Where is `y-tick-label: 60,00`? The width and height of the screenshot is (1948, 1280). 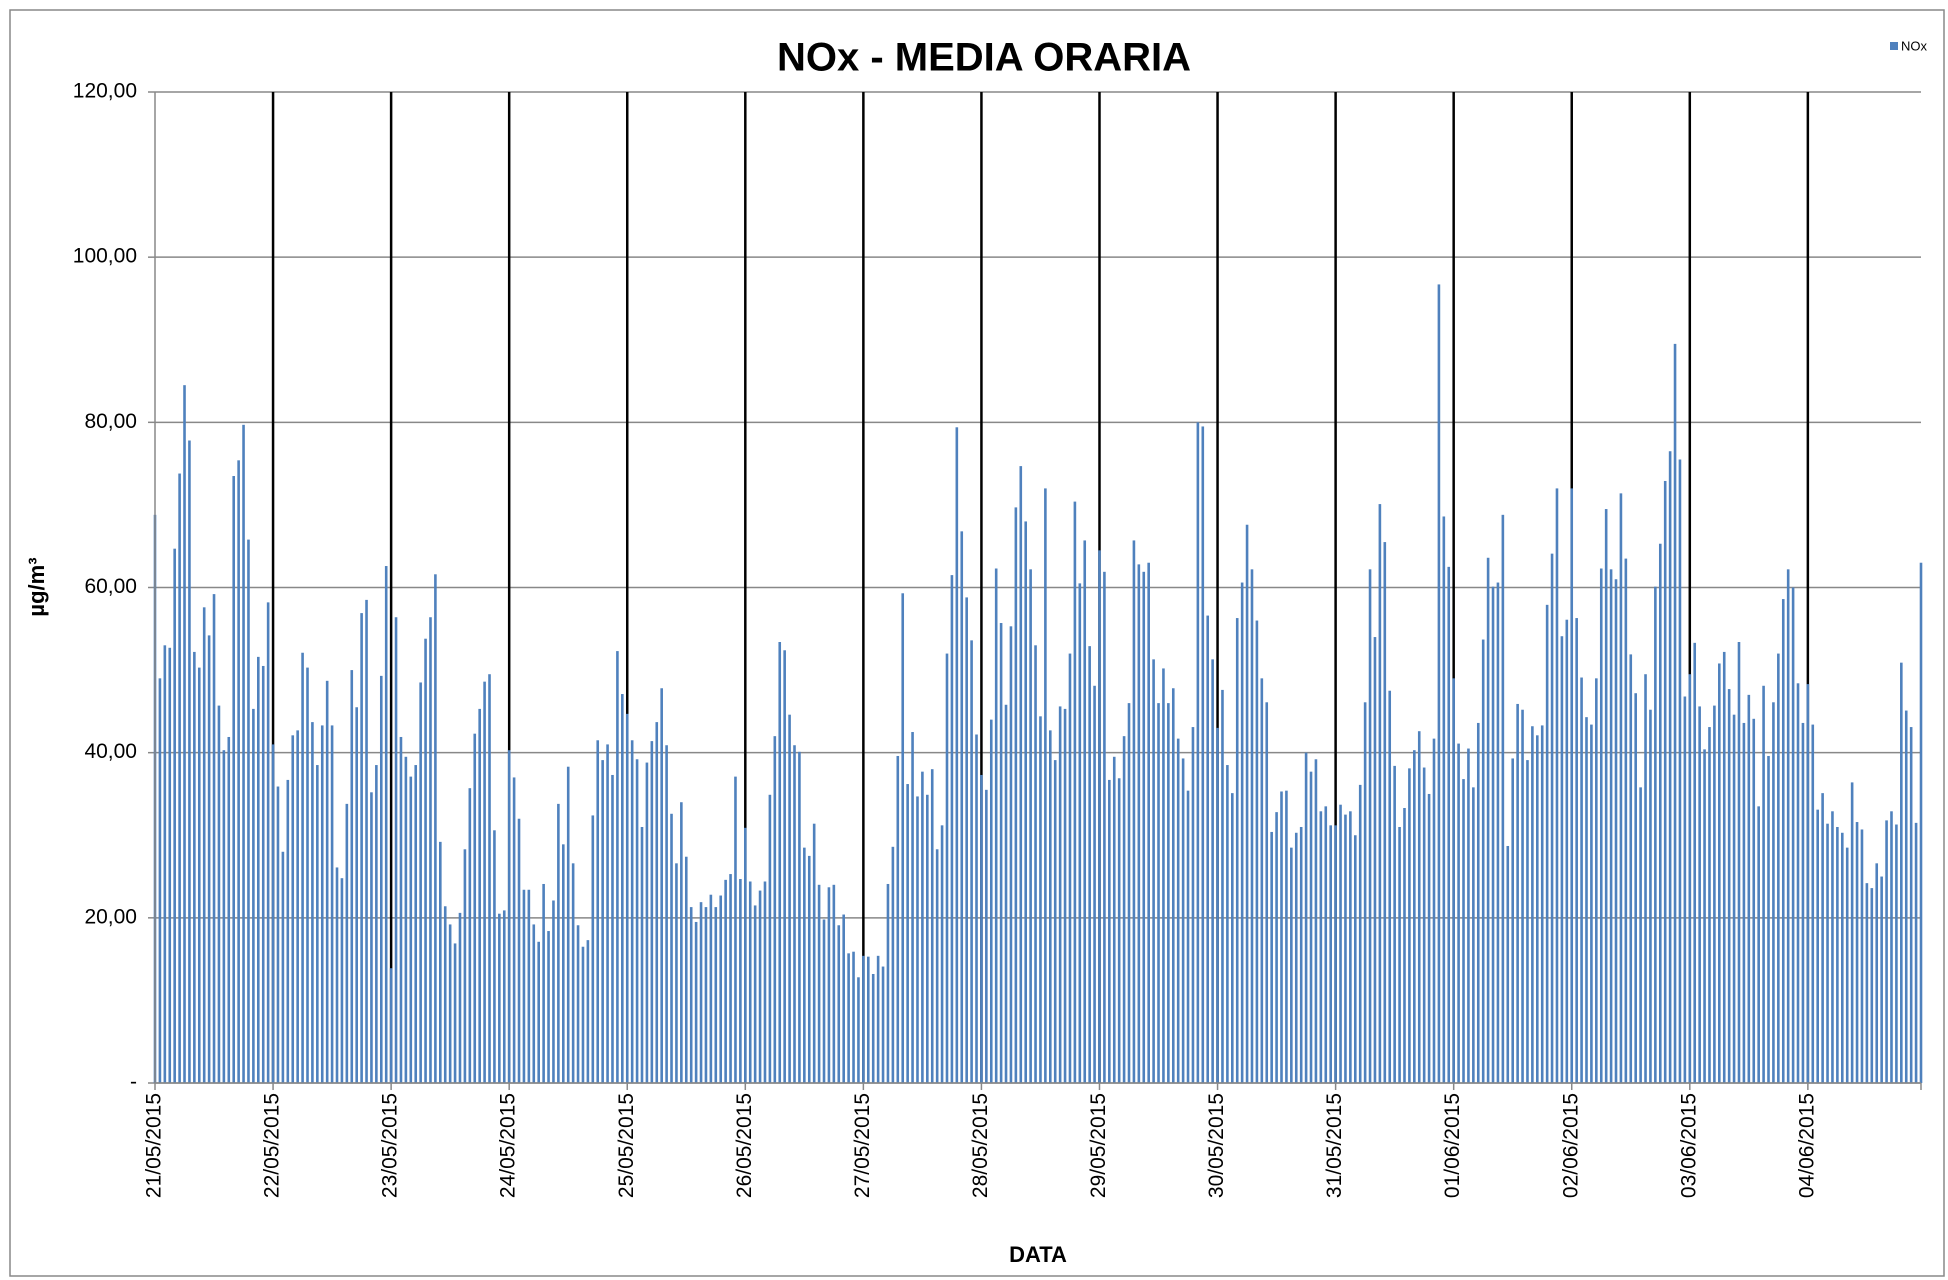
y-tick-label: 60,00 is located at coordinates (110, 586).